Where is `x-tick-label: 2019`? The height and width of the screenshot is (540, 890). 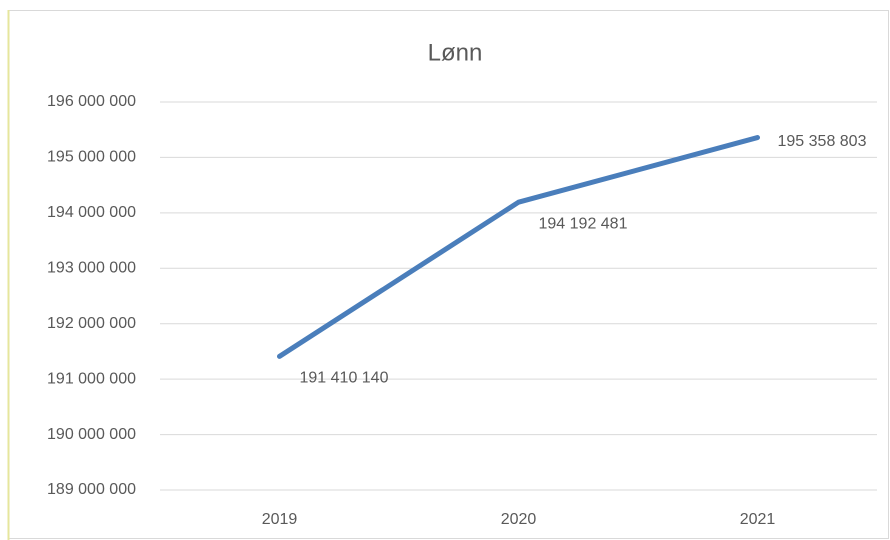
x-tick-label: 2019 is located at coordinates (280, 519).